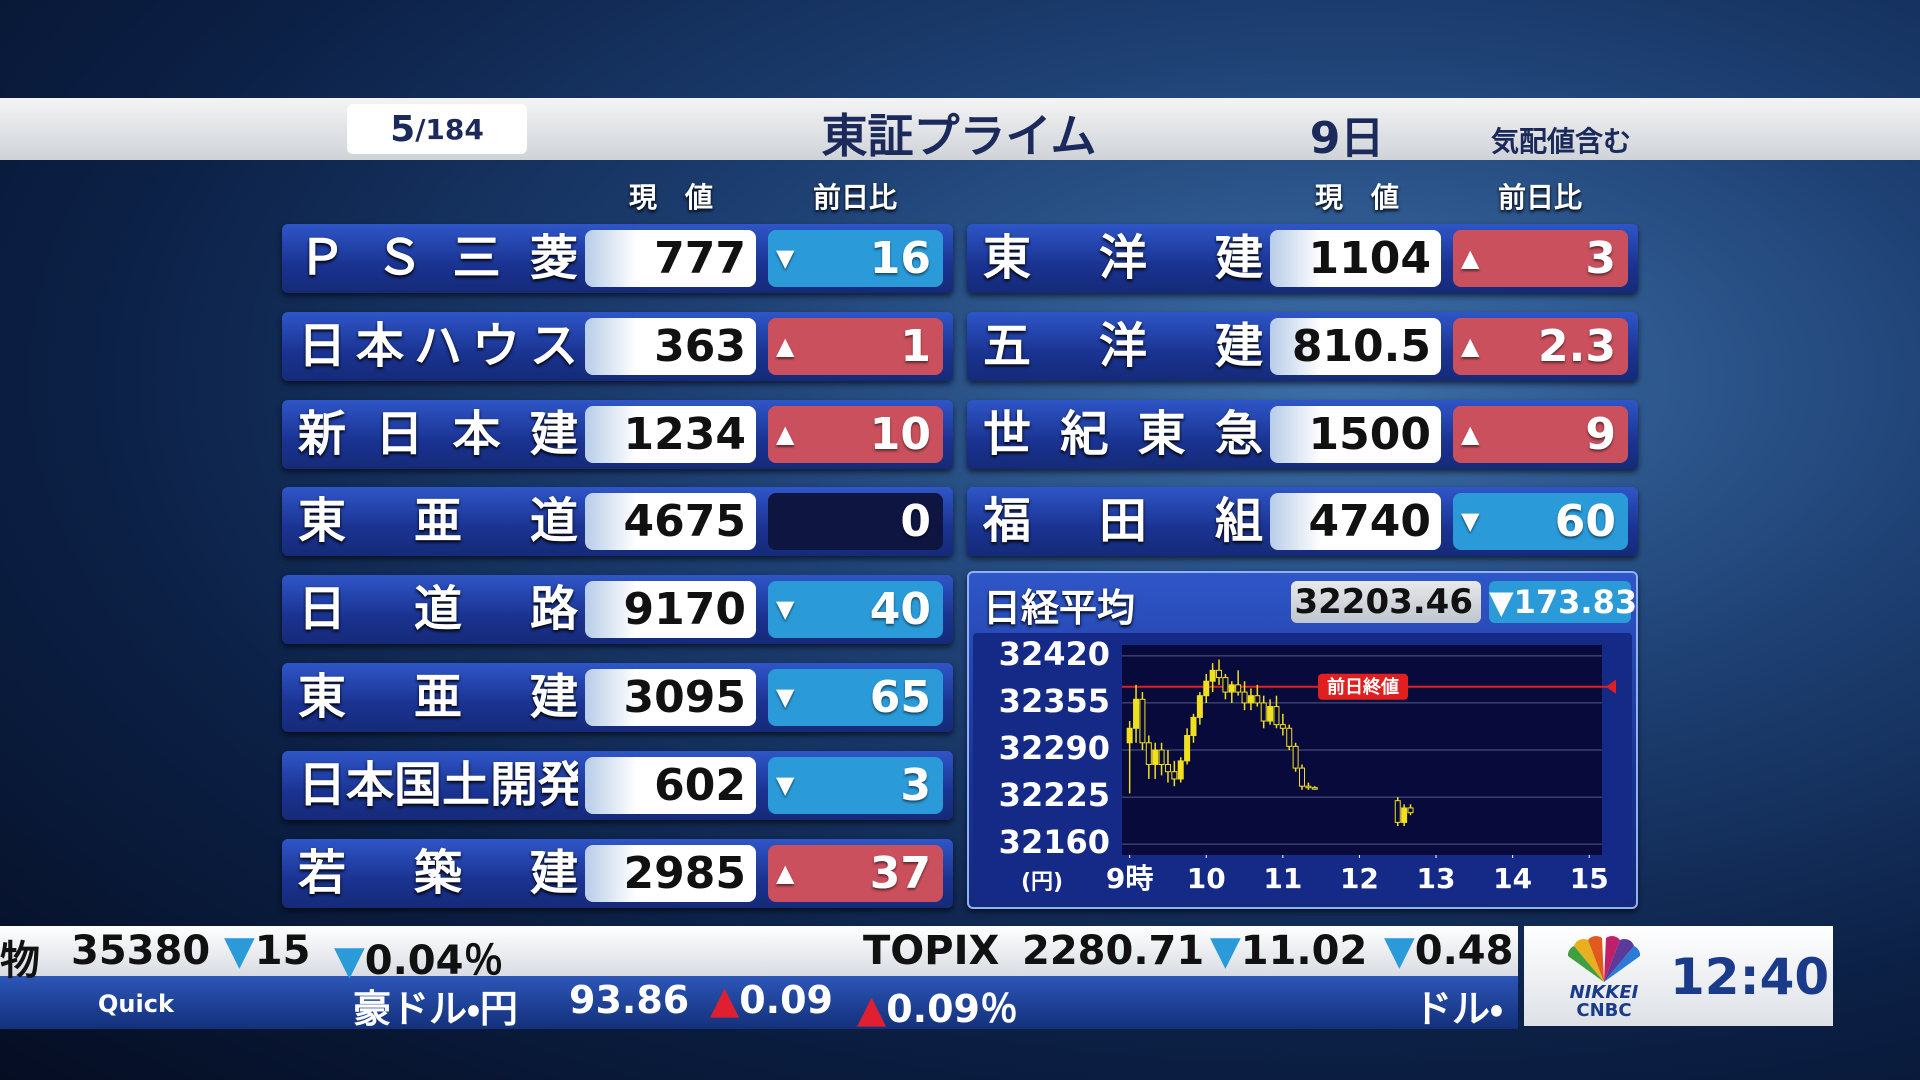 The width and height of the screenshot is (1920, 1080). Describe the element at coordinates (1123, 433) in the screenshot. I see `stock-name: 世紀東急` at that location.